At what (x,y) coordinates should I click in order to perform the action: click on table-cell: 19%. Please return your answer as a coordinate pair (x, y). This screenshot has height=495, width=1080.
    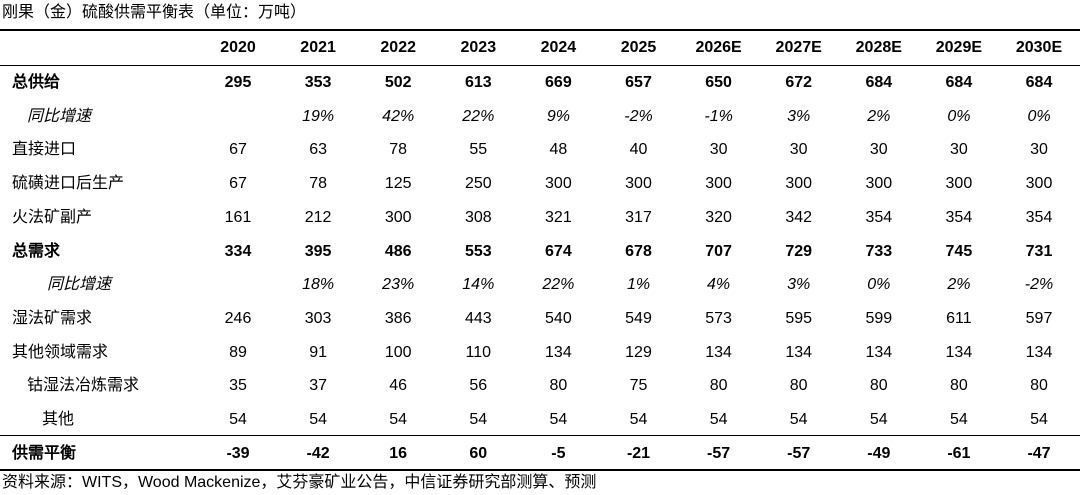
    Looking at the image, I should click on (318, 116).